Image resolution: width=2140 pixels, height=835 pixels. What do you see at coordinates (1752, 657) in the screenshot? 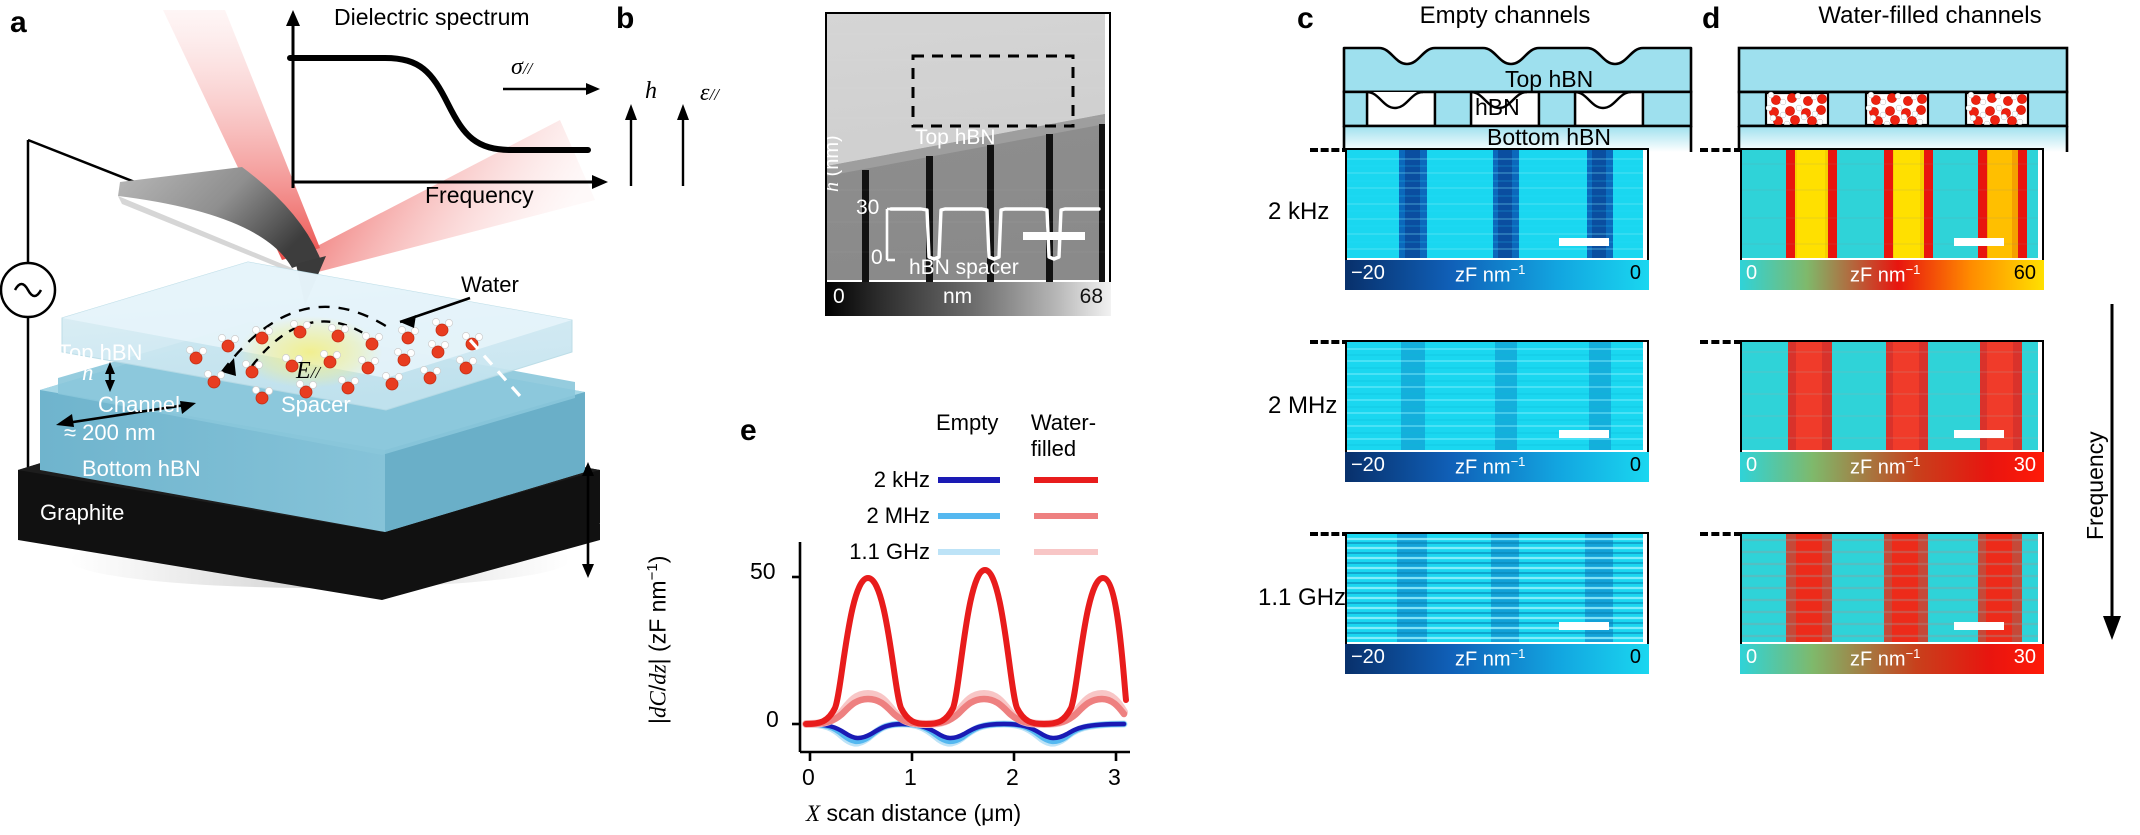
I see `colorbar-d-11ghz-min: 0` at bounding box center [1752, 657].